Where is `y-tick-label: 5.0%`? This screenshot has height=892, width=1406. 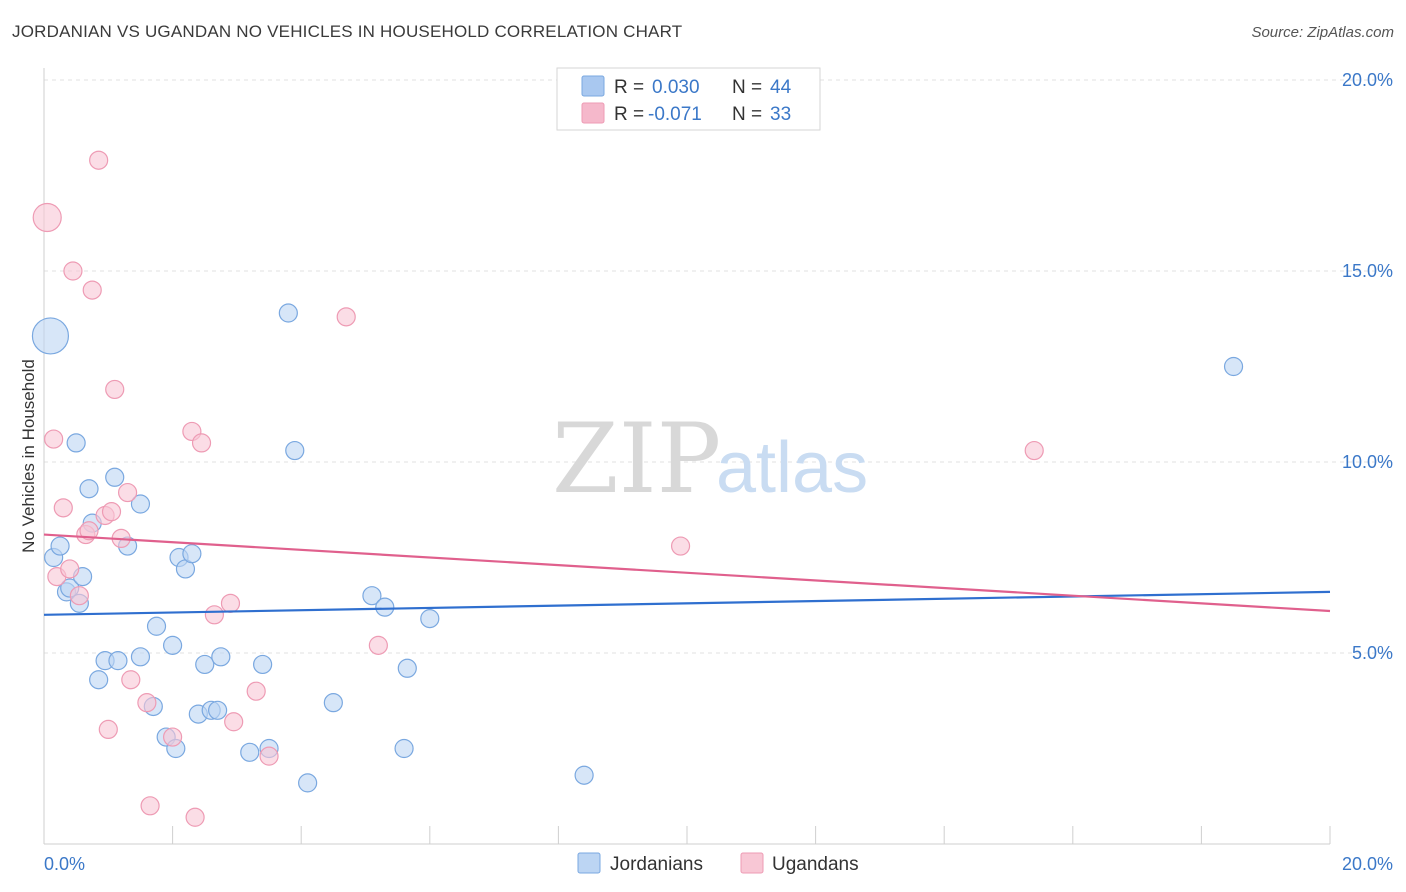
y-tick-label: 5.0% is located at coordinates (1372, 653).